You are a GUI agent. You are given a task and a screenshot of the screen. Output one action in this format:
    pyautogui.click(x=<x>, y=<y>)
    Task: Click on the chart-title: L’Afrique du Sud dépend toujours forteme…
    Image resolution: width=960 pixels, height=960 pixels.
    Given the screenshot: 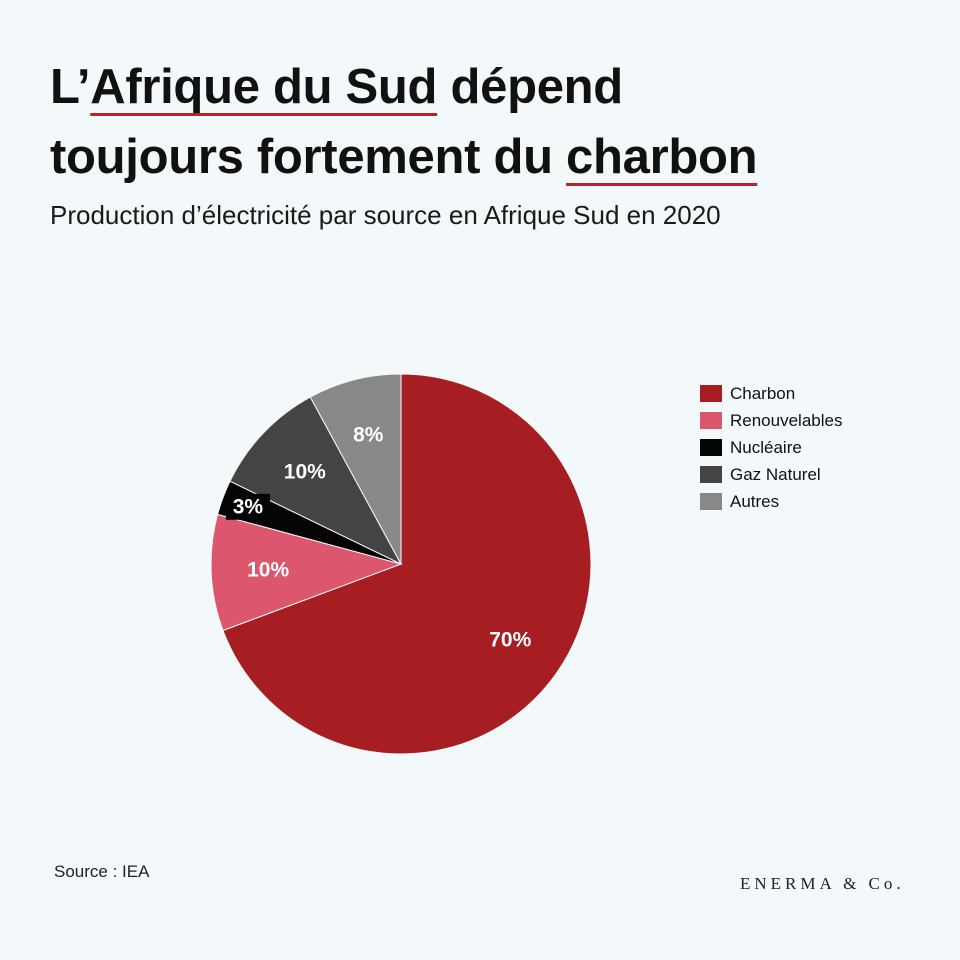 What is the action you would take?
    pyautogui.click(x=490, y=122)
    